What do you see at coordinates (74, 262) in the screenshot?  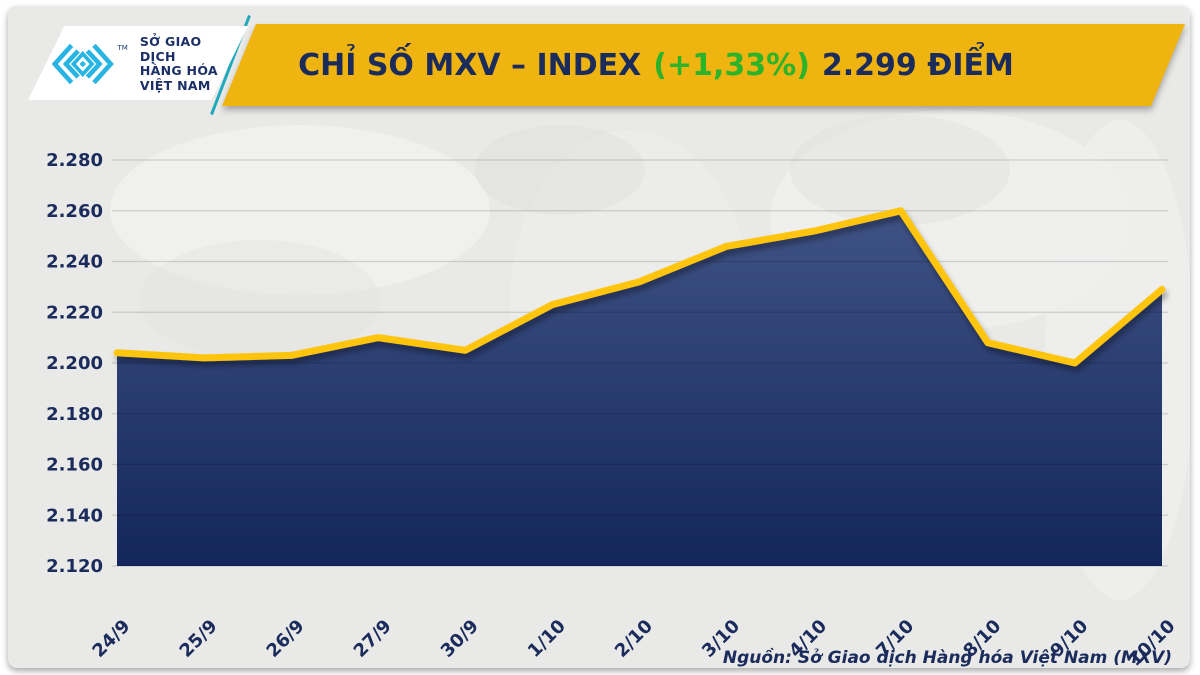 I see `y-tick-label: 2.240` at bounding box center [74, 262].